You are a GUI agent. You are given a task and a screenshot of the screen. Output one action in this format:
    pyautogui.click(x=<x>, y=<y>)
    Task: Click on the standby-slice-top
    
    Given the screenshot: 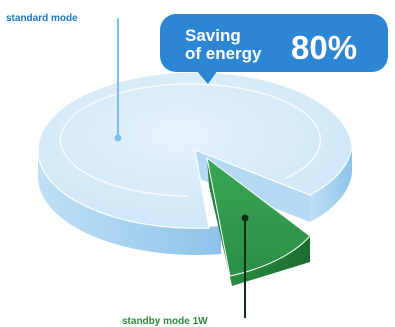 What is the action you would take?
    pyautogui.click(x=258, y=216)
    